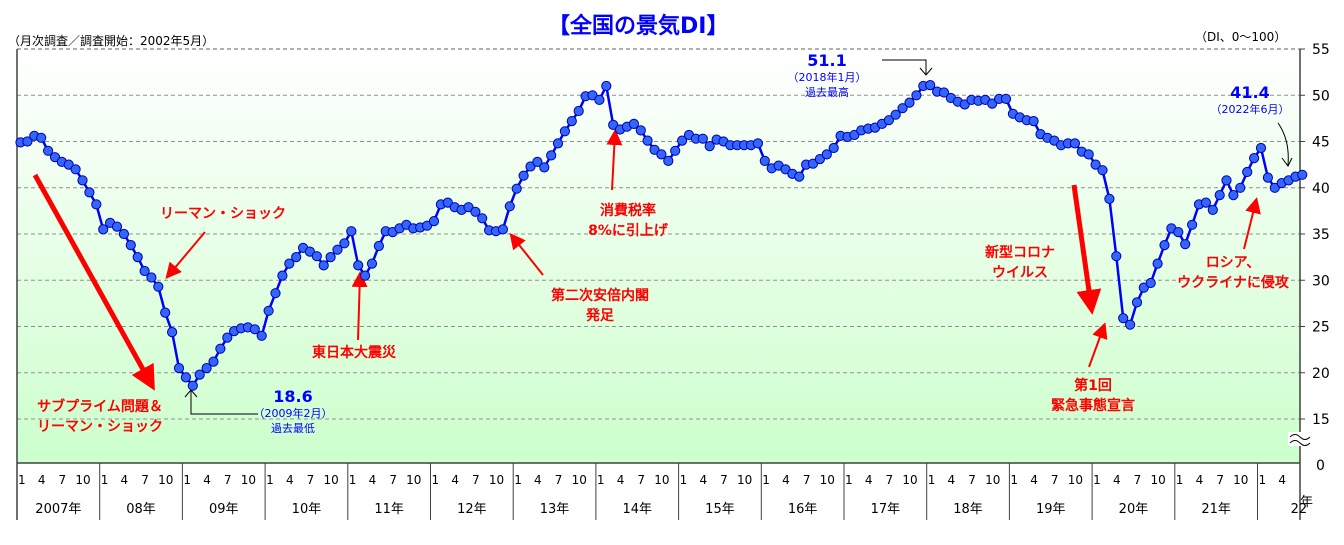  I want to click on year-label: 22, so click(1299, 509).